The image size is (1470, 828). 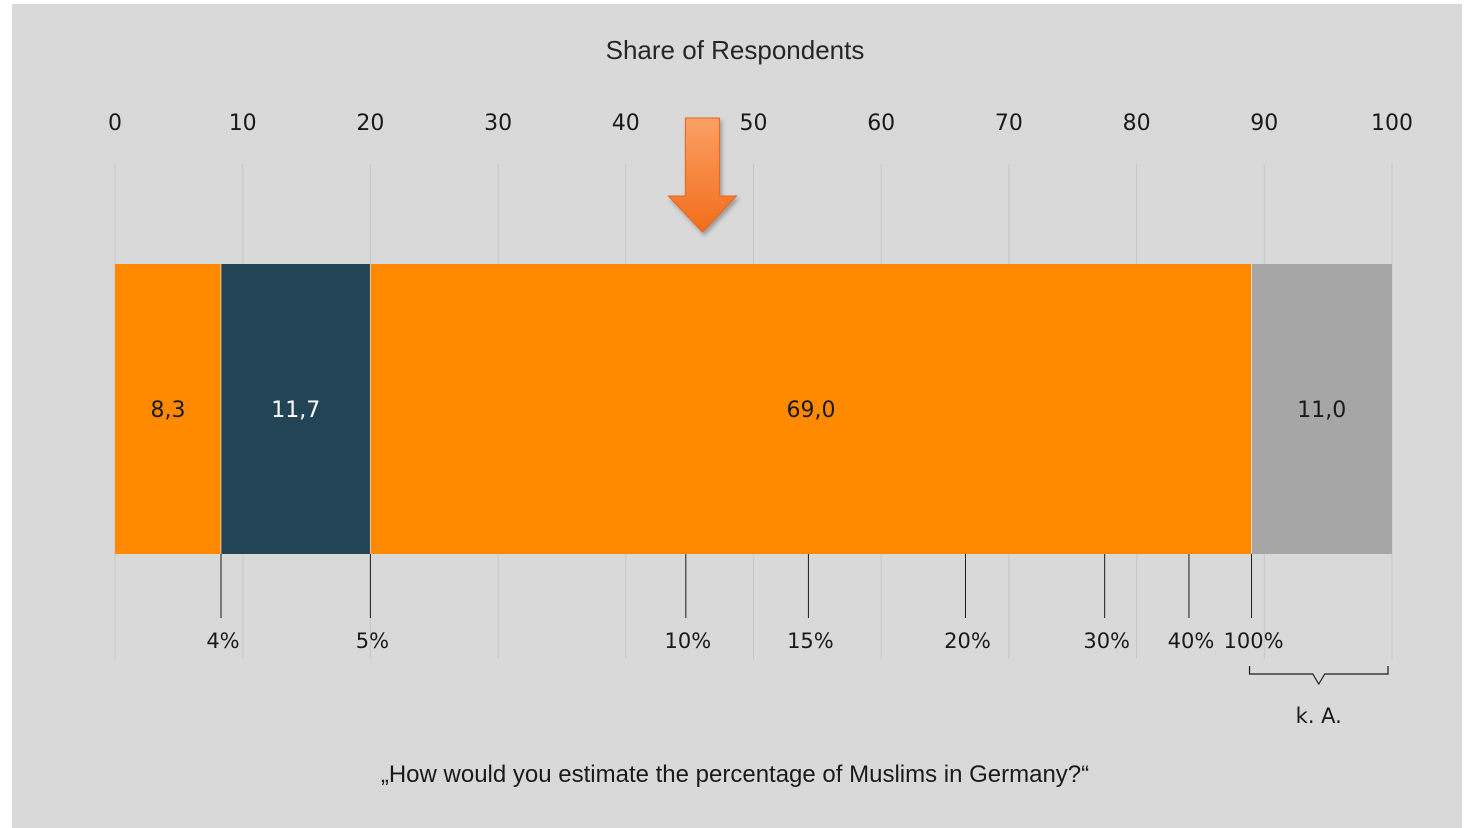 I want to click on bar-segment-value-label: 11,7, so click(x=295, y=410).